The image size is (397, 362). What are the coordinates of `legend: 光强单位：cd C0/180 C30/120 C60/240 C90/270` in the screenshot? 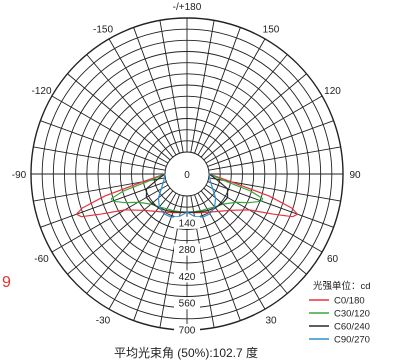 It's located at (340, 313).